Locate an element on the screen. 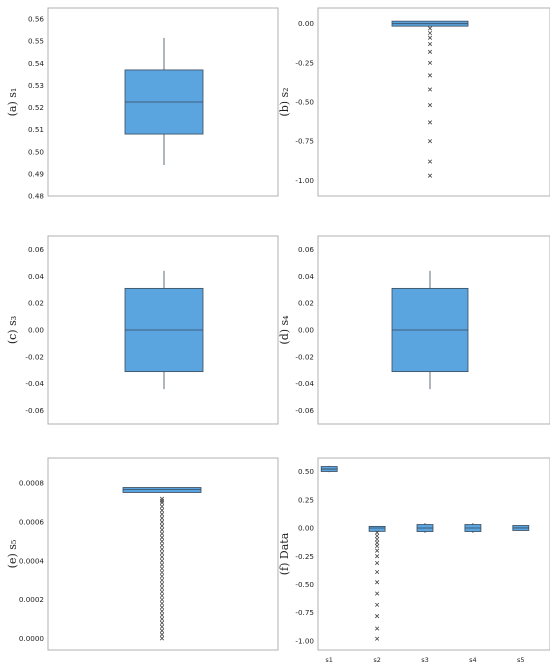  y-tick-label: -0.06 is located at coordinates (304, 410).